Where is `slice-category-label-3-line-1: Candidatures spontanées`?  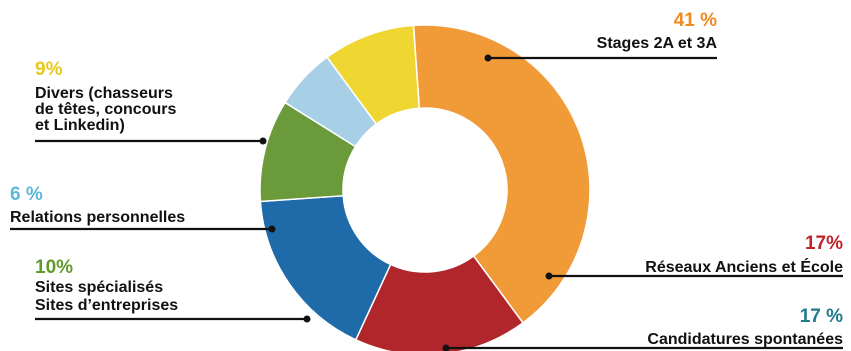
slice-category-label-3-line-1: Candidatures spontanées is located at coordinates (745, 339).